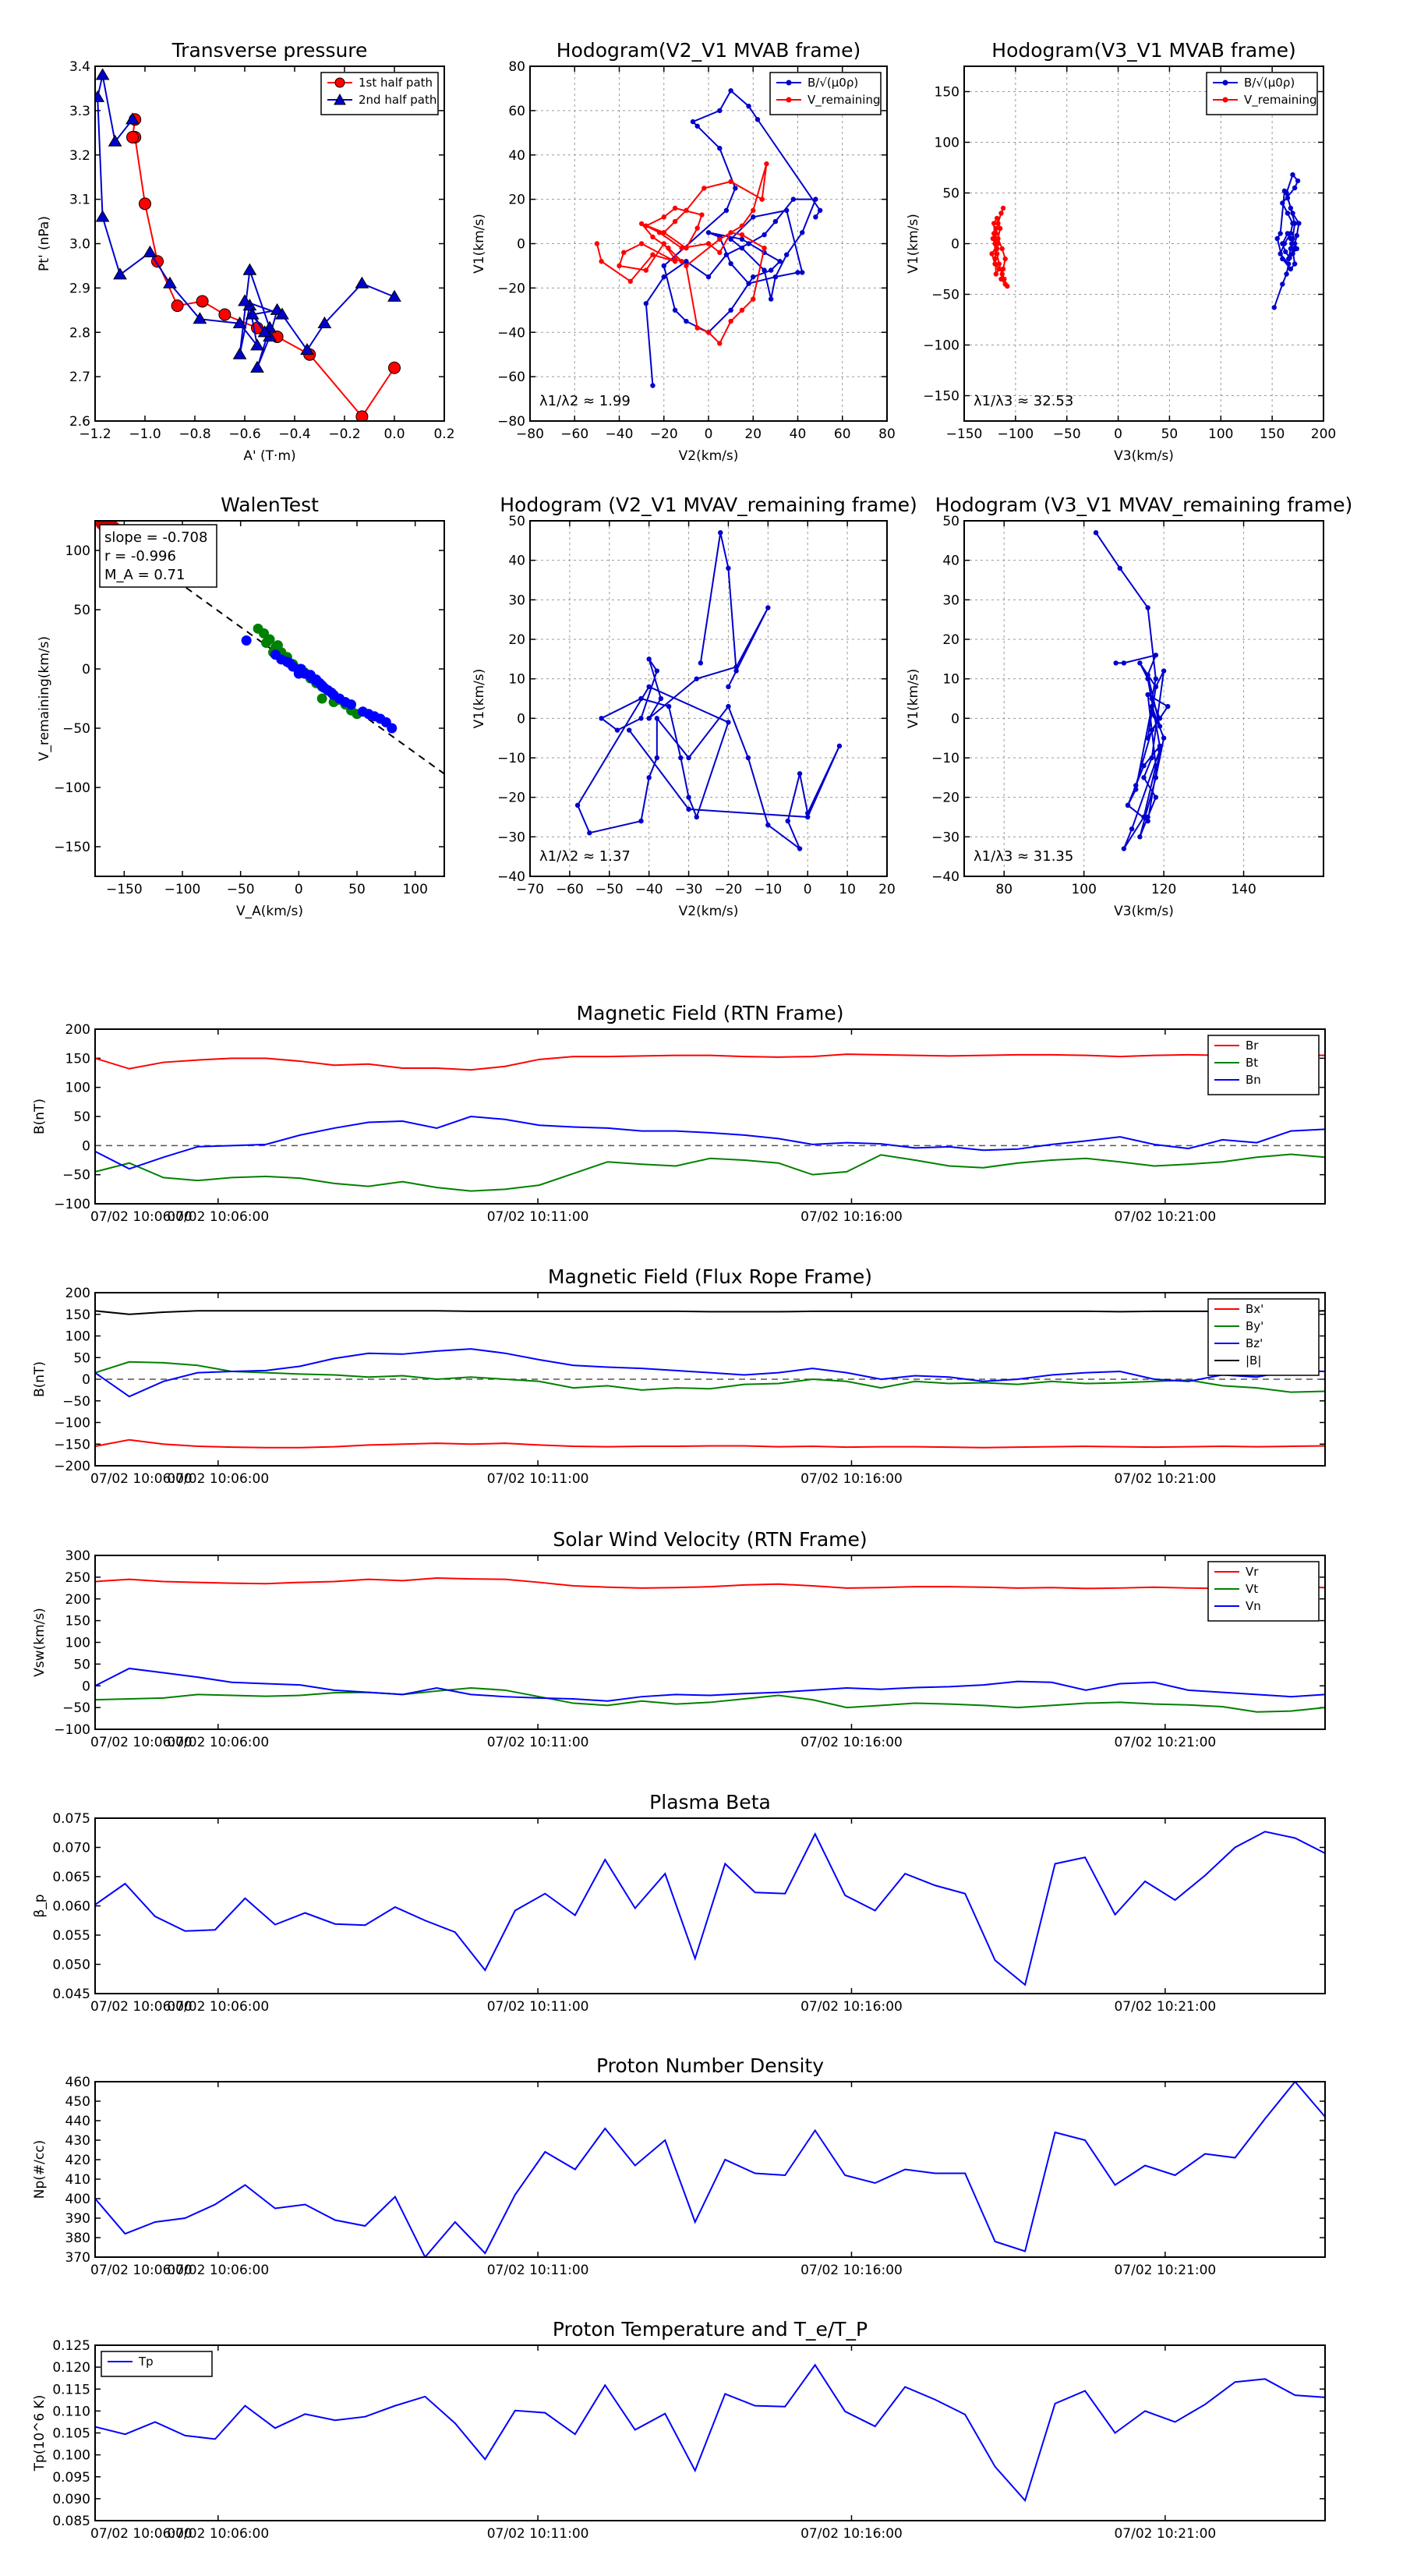  I want to click on y-tick-label: 60, so click(516, 111).